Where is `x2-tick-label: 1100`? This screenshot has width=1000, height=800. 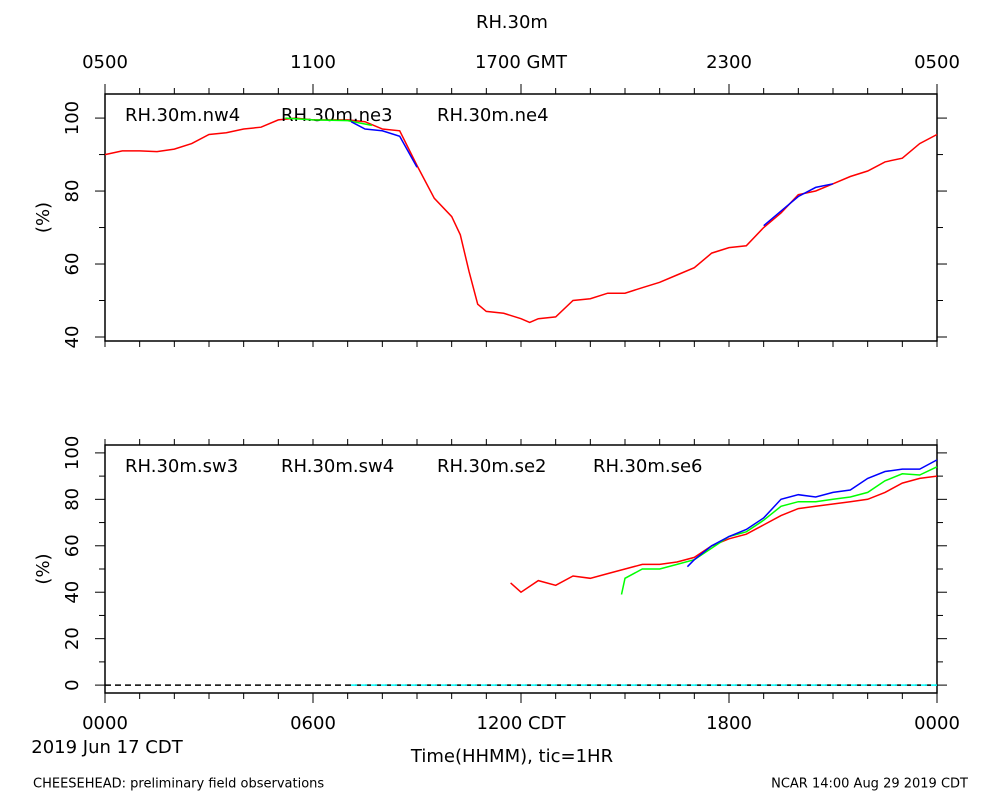 x2-tick-label: 1100 is located at coordinates (313, 62).